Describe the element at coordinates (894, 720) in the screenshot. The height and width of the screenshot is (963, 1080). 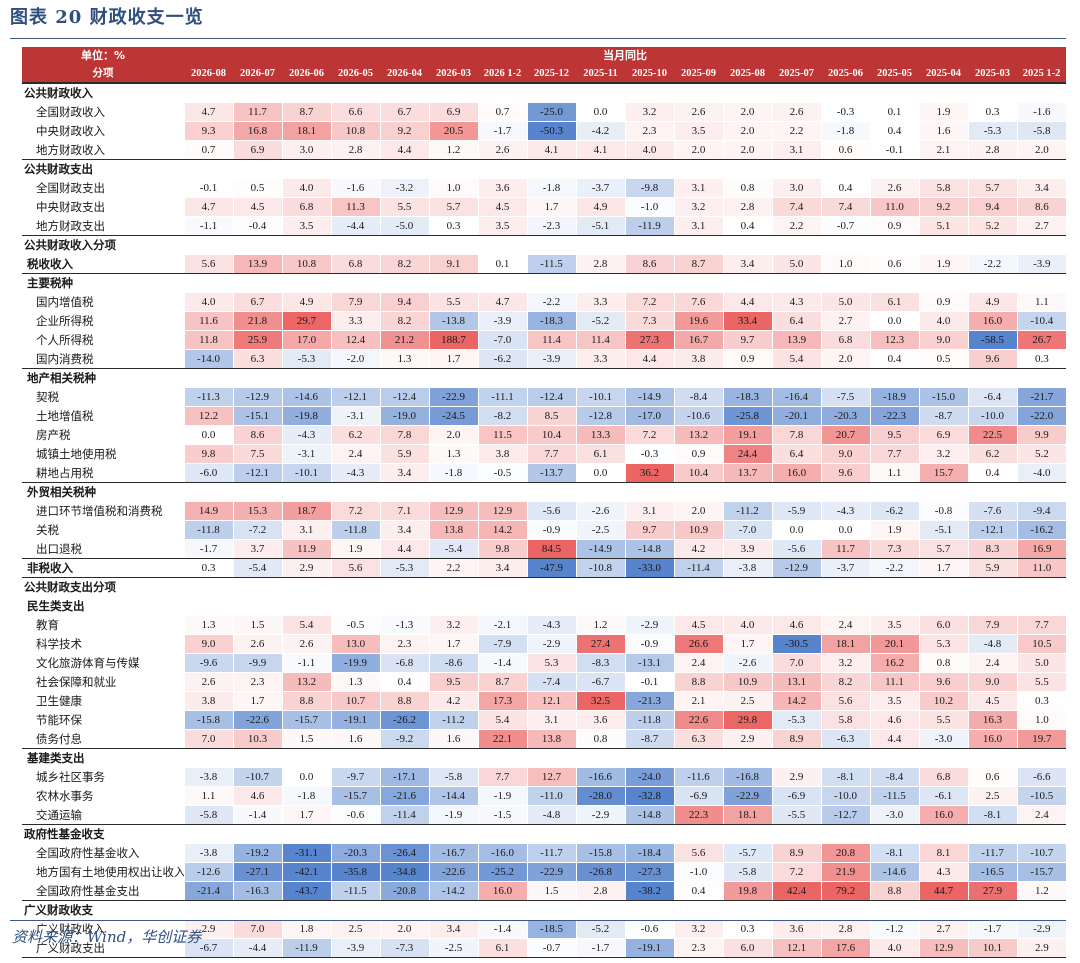
I see `value-cell: 4.6` at that location.